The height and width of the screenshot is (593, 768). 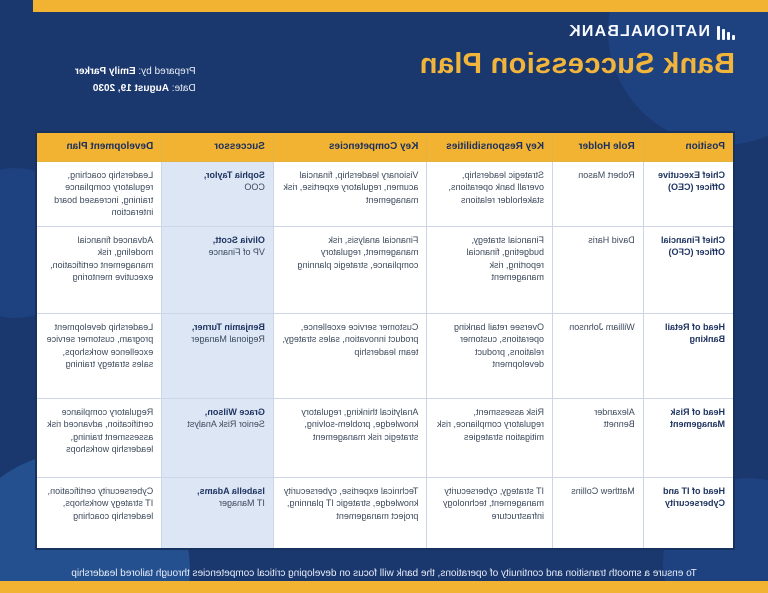 What do you see at coordinates (598, 356) in the screenshot?
I see `cell-role-holder: William Johnson` at bounding box center [598, 356].